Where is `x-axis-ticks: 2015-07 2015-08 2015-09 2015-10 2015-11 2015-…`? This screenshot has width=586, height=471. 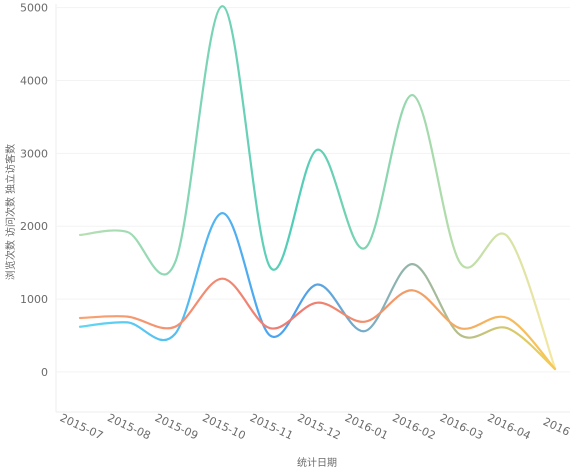
x-axis-ticks: 2015-07 2015-08 2015-09 2015-10 2015-11 2015-… is located at coordinates (315, 426).